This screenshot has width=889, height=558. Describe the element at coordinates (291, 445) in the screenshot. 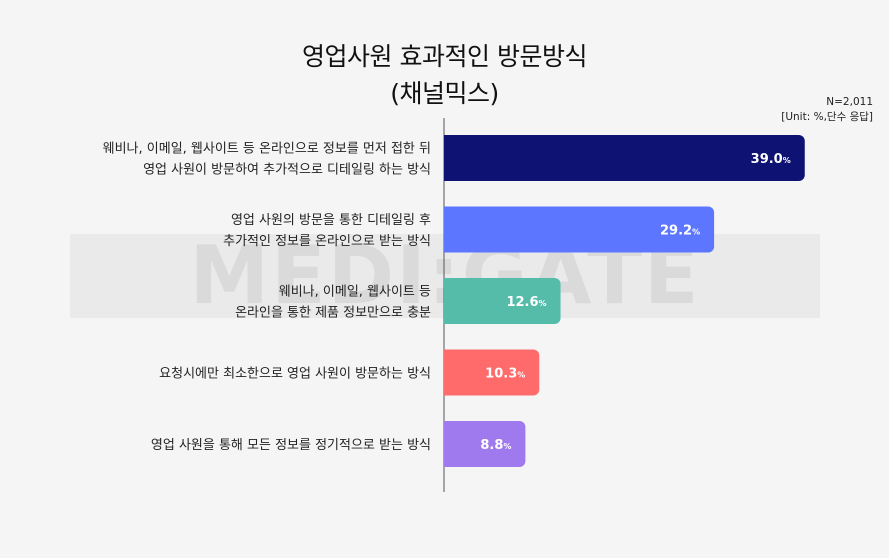

I see `category-label-5-line-1: 영업 사원을 통해 모든 정보를 정기적으로 받는 방식` at that location.